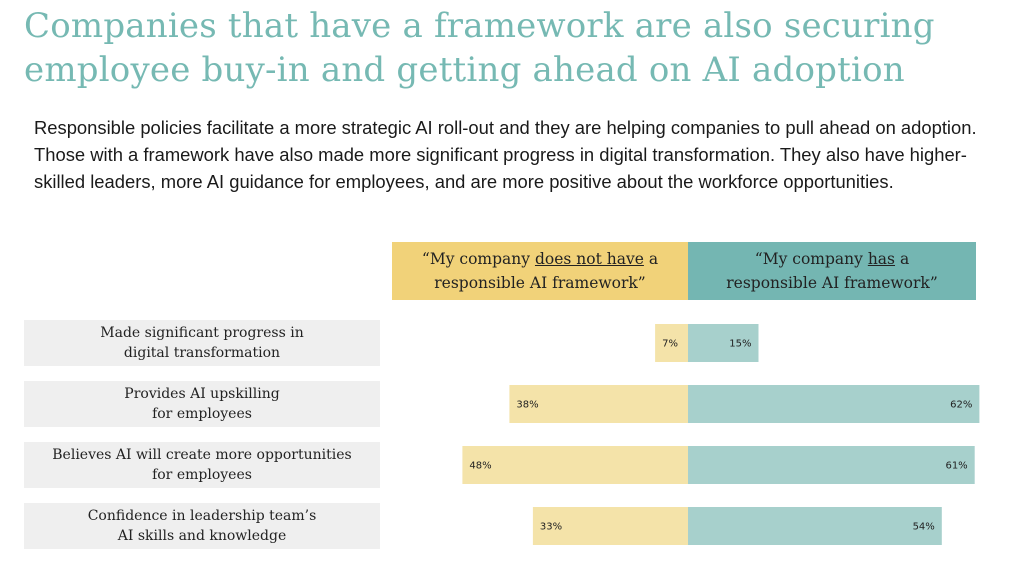  I want to click on header-right-pre: “My company, so click(811, 259).